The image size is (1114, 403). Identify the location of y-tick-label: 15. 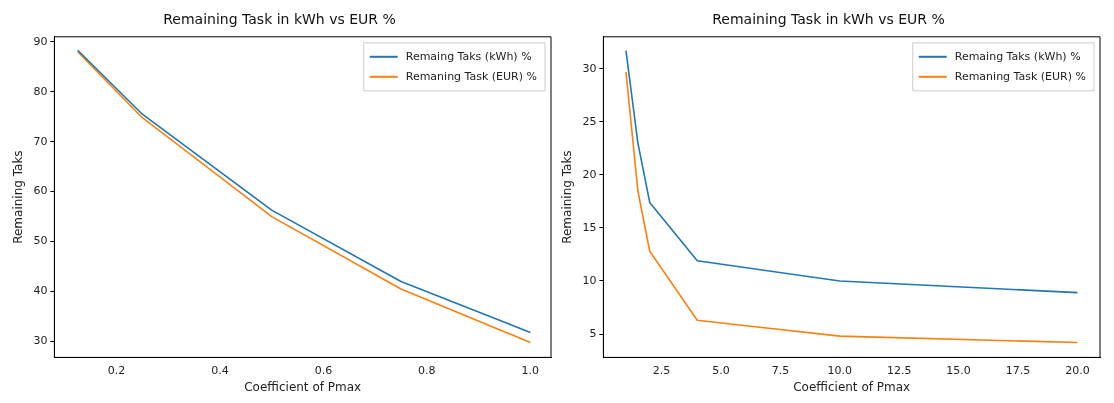
(589, 227).